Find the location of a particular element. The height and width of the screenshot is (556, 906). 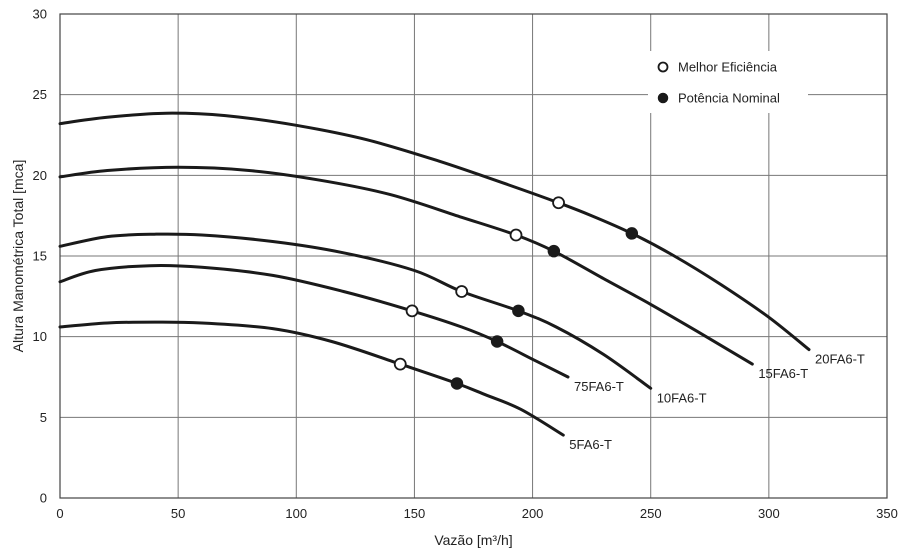

y-tick-label: 30 is located at coordinates (40, 14).